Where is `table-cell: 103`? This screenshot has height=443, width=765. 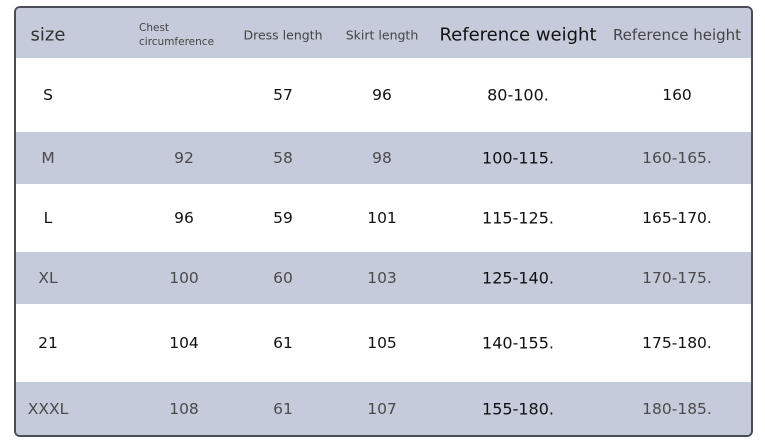 table-cell: 103 is located at coordinates (382, 278).